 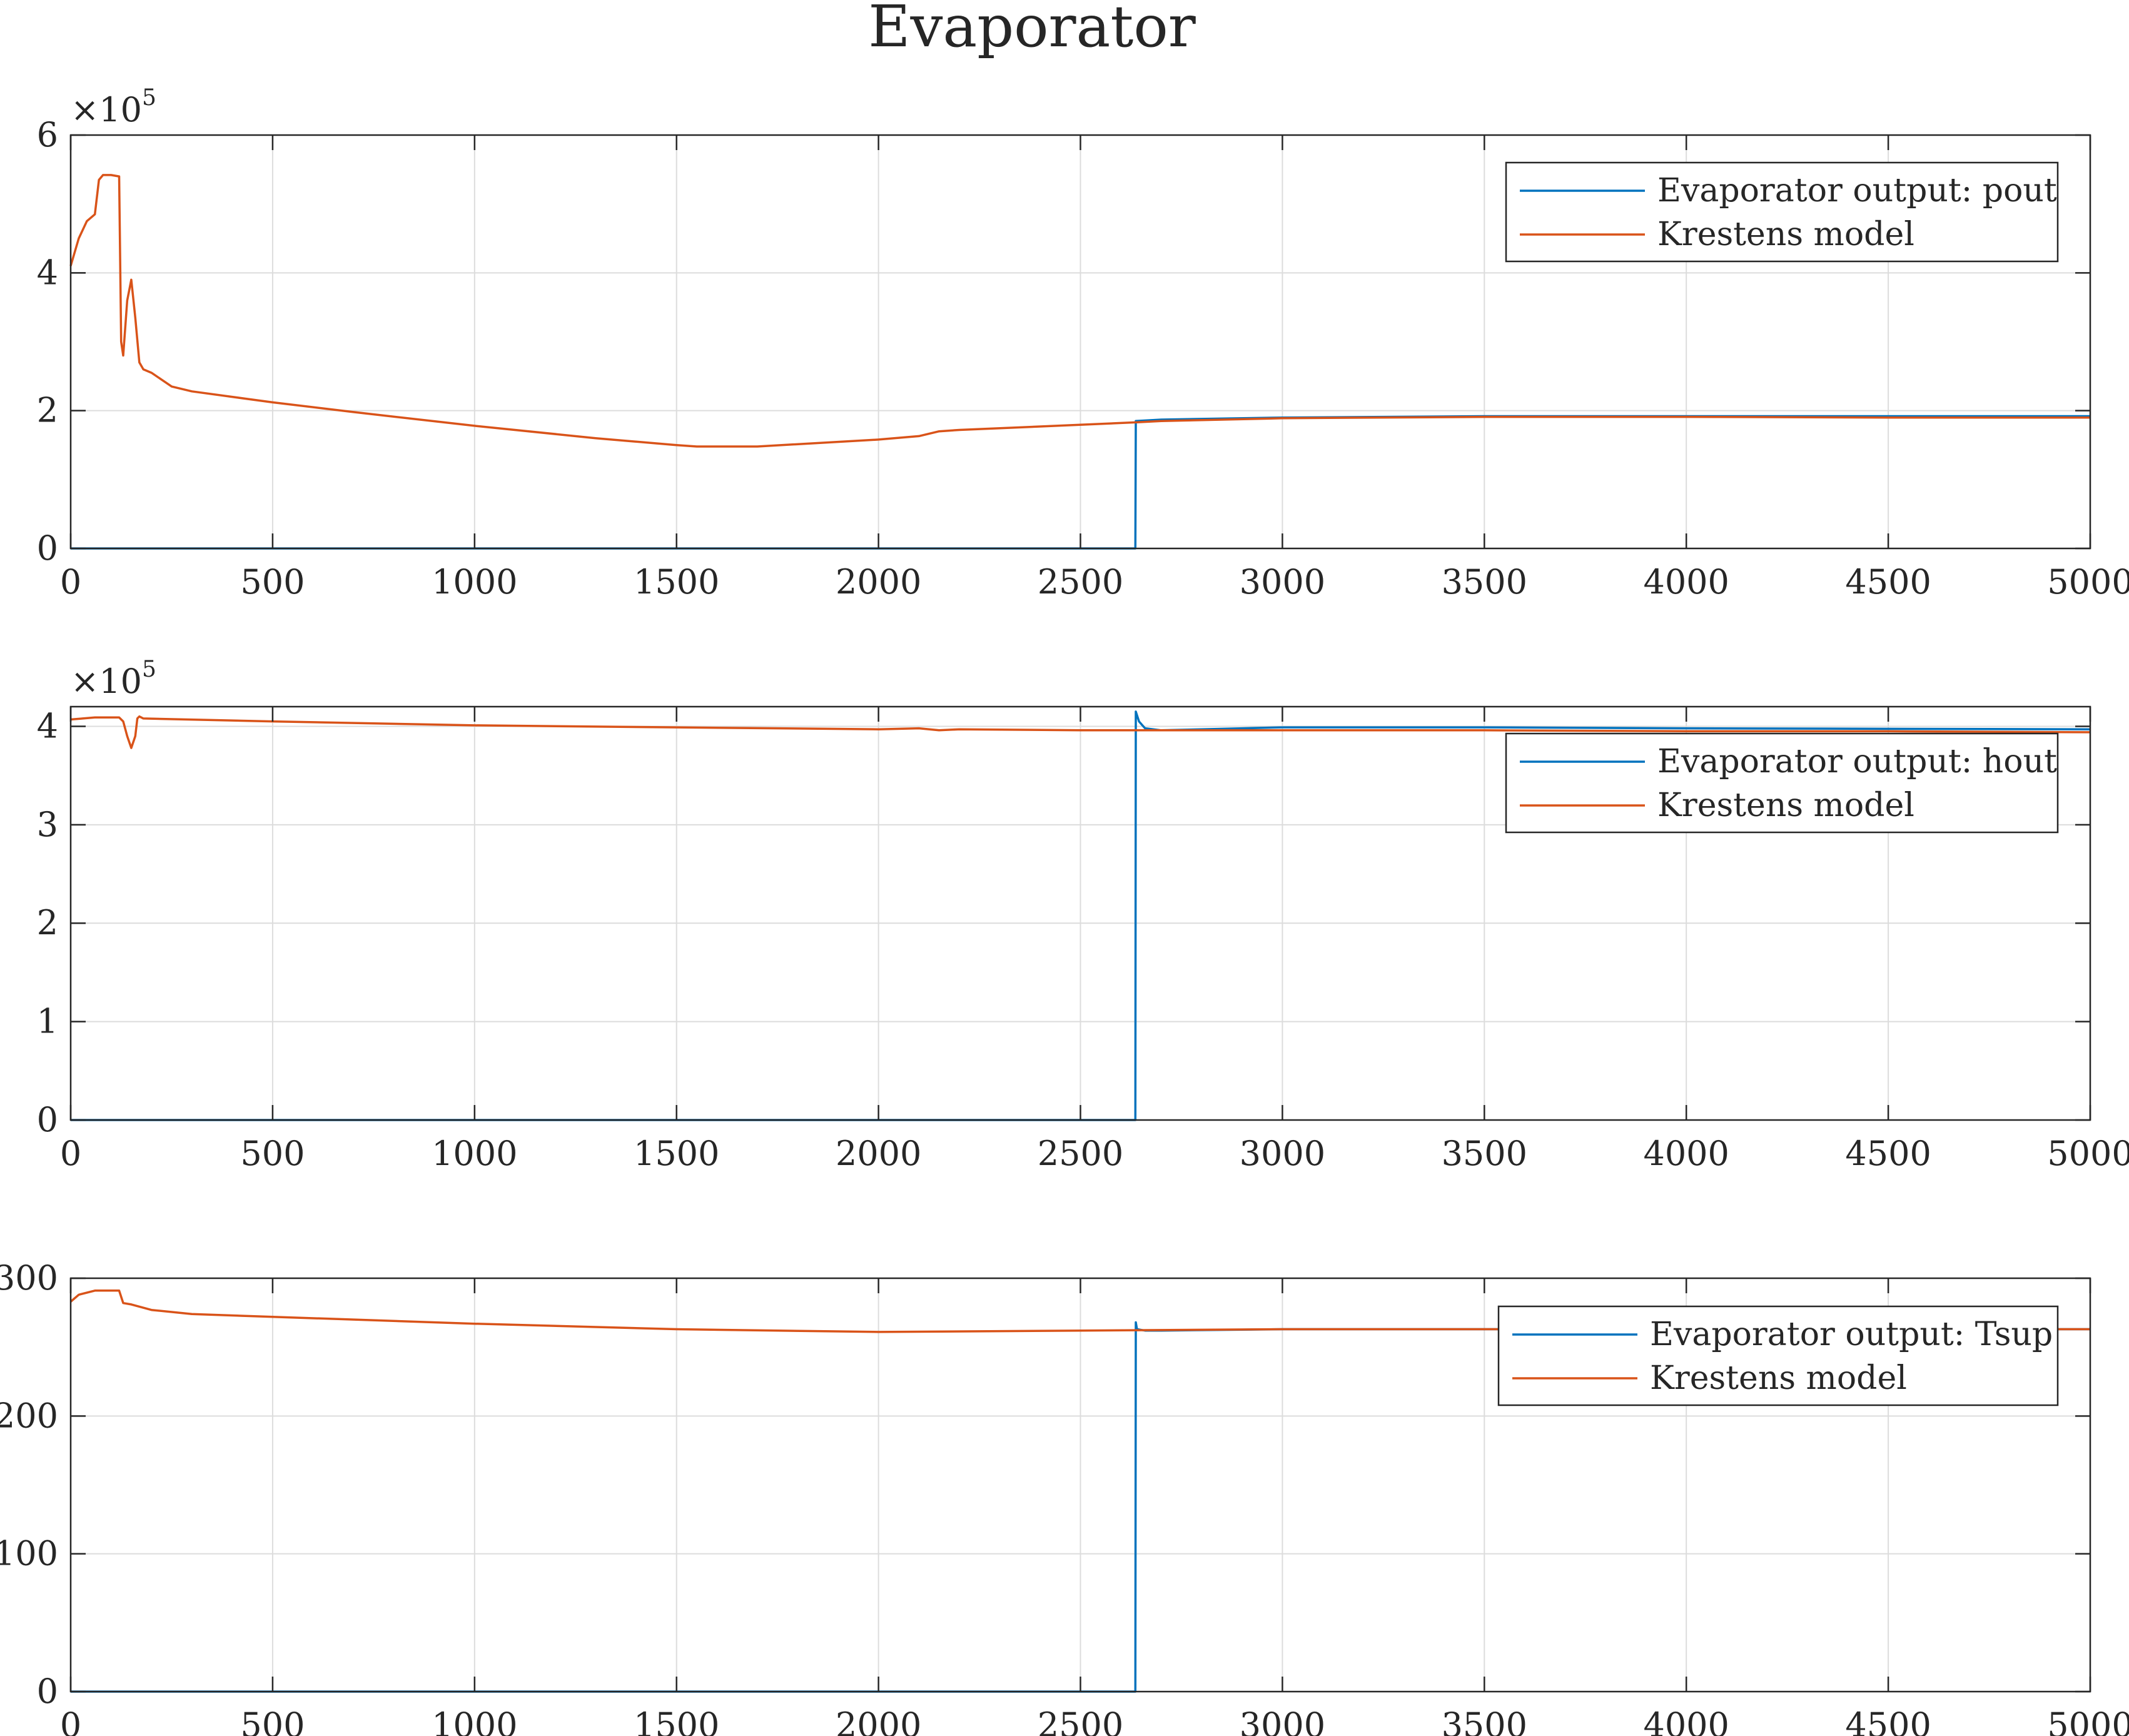 What do you see at coordinates (1857, 761) in the screenshot?
I see `legend-entry-label: Evaporator output: hout` at bounding box center [1857, 761].